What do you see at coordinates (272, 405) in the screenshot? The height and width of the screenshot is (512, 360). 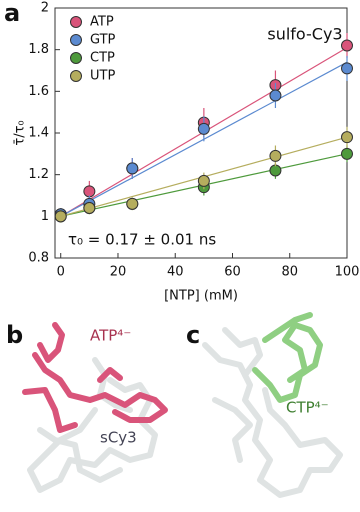 I see `molecule-c` at bounding box center [272, 405].